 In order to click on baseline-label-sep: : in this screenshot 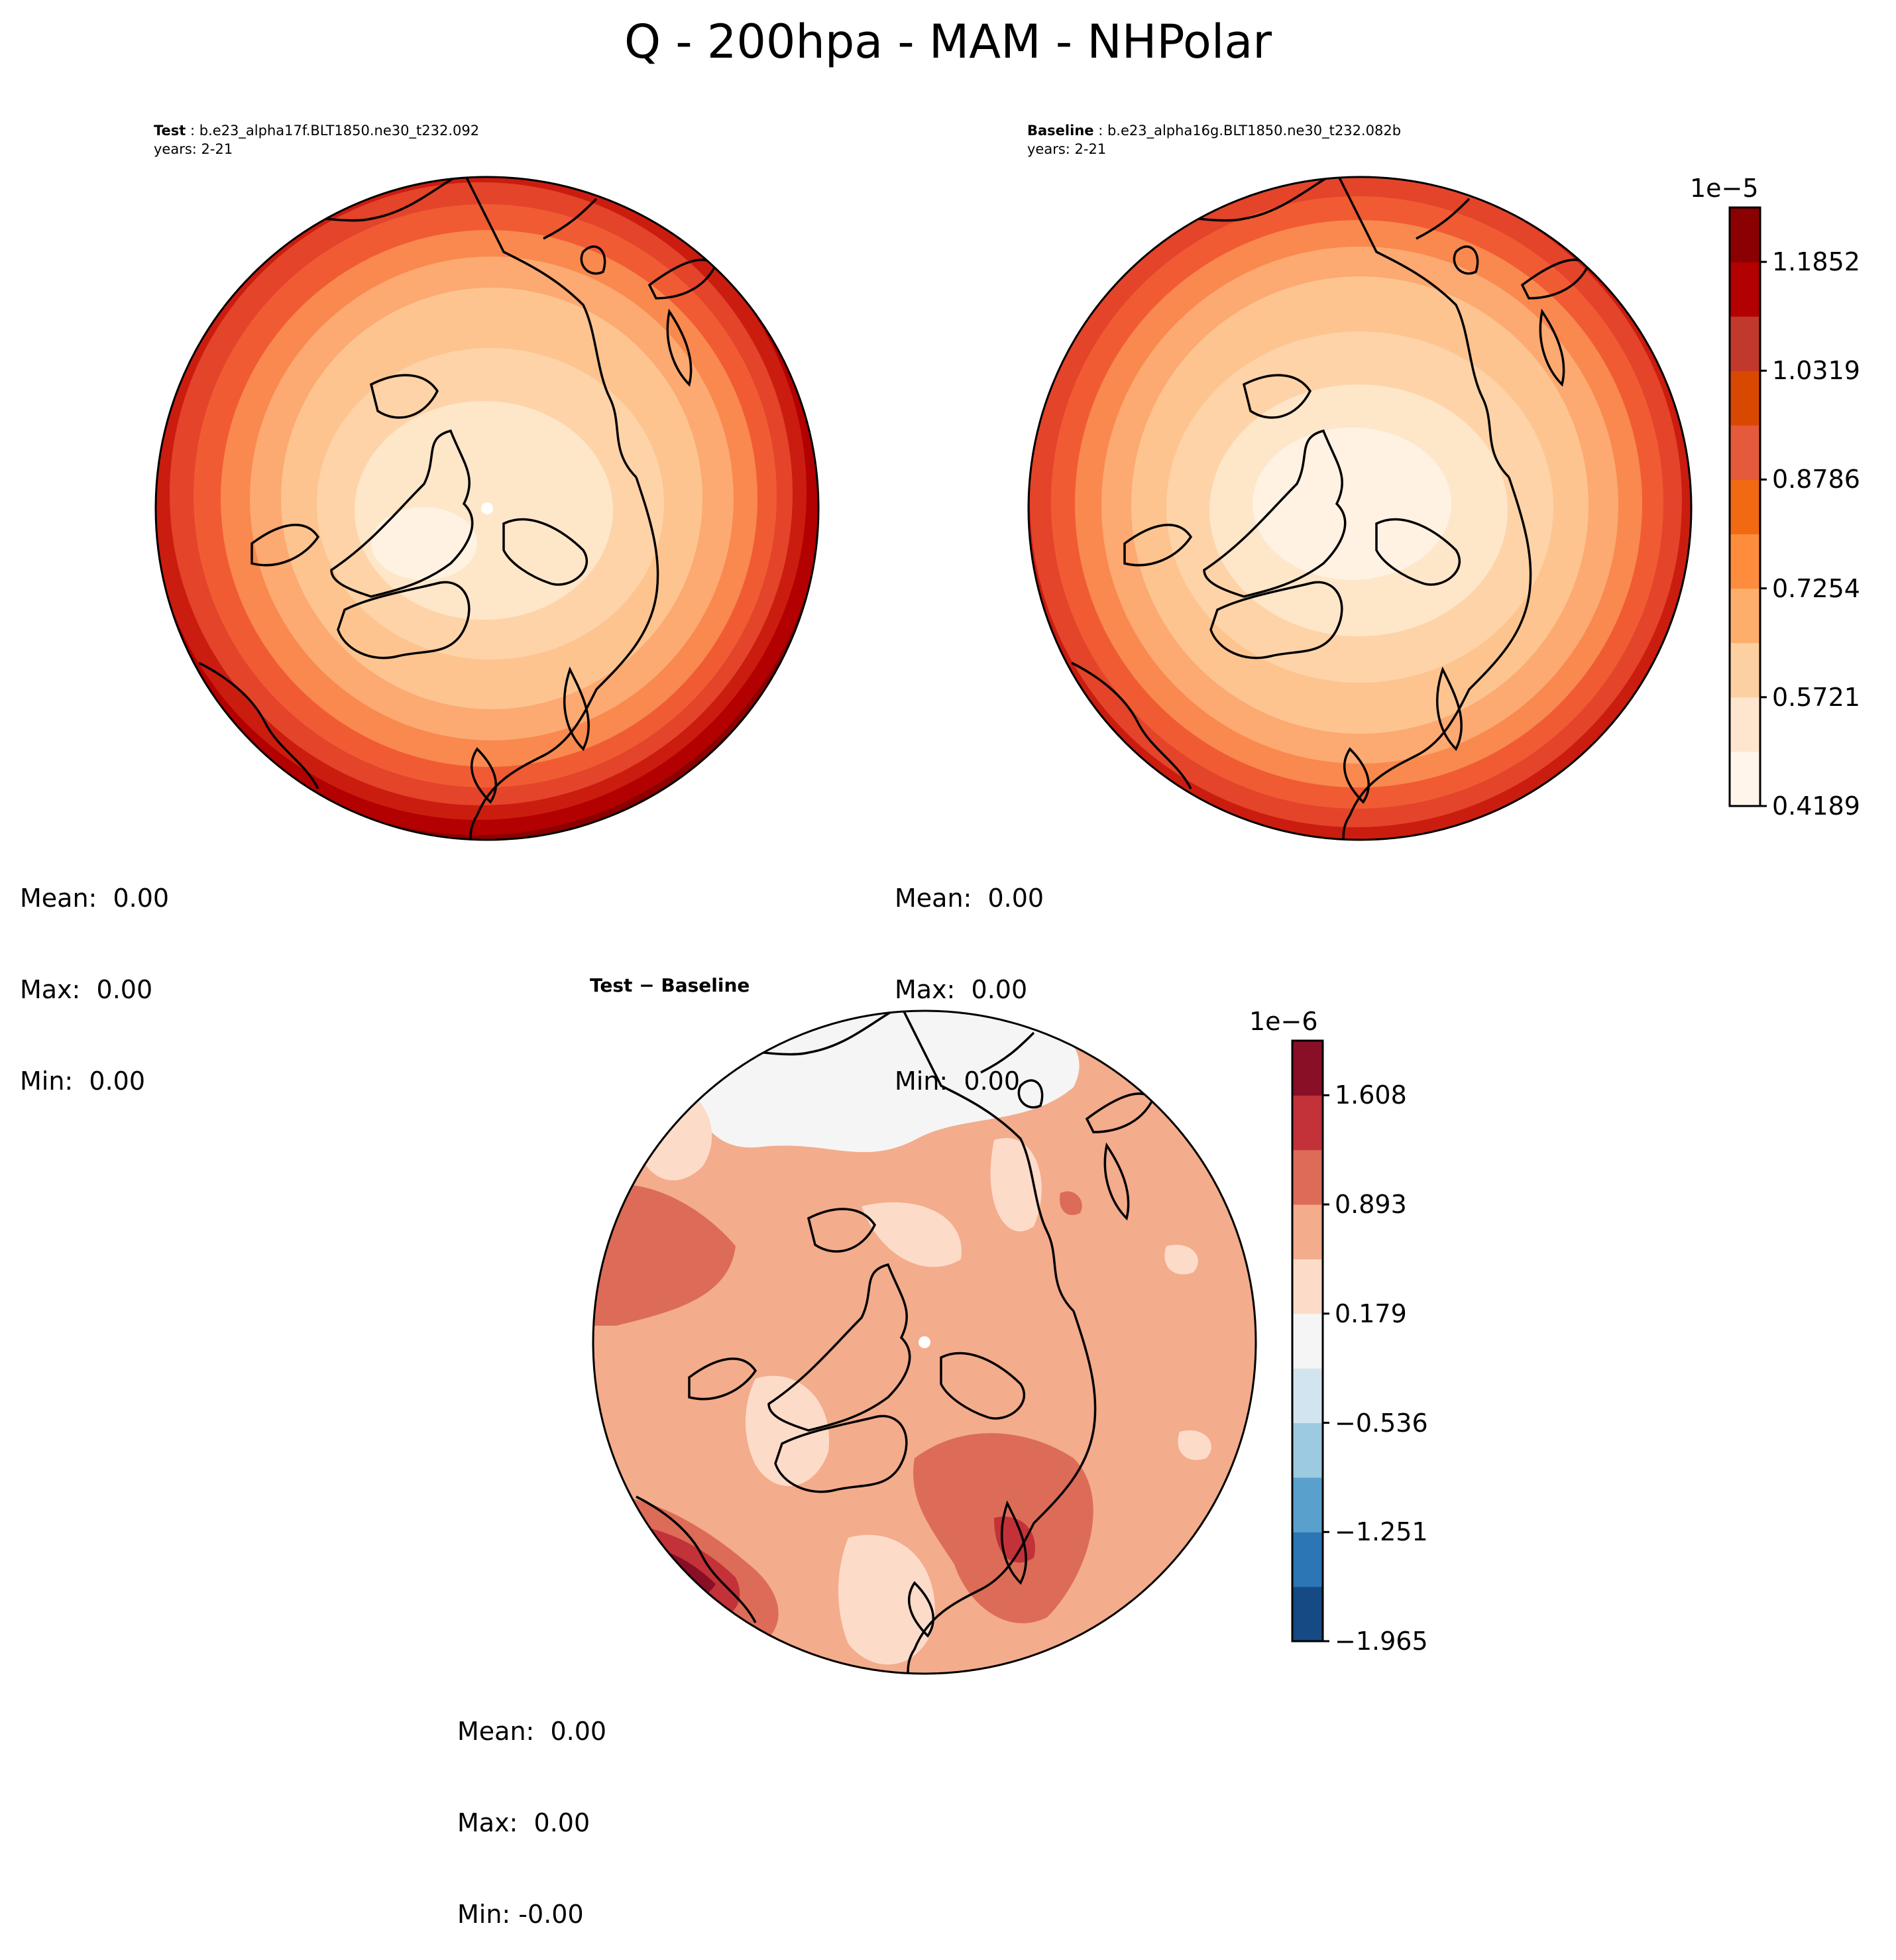, I will do `click(1100, 131)`.